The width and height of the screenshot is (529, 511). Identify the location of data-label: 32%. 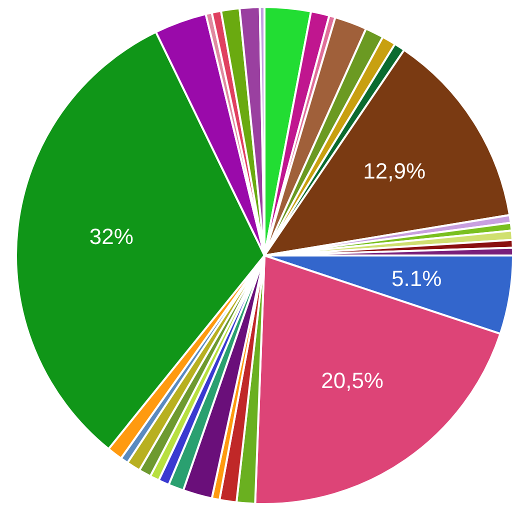
(111, 237).